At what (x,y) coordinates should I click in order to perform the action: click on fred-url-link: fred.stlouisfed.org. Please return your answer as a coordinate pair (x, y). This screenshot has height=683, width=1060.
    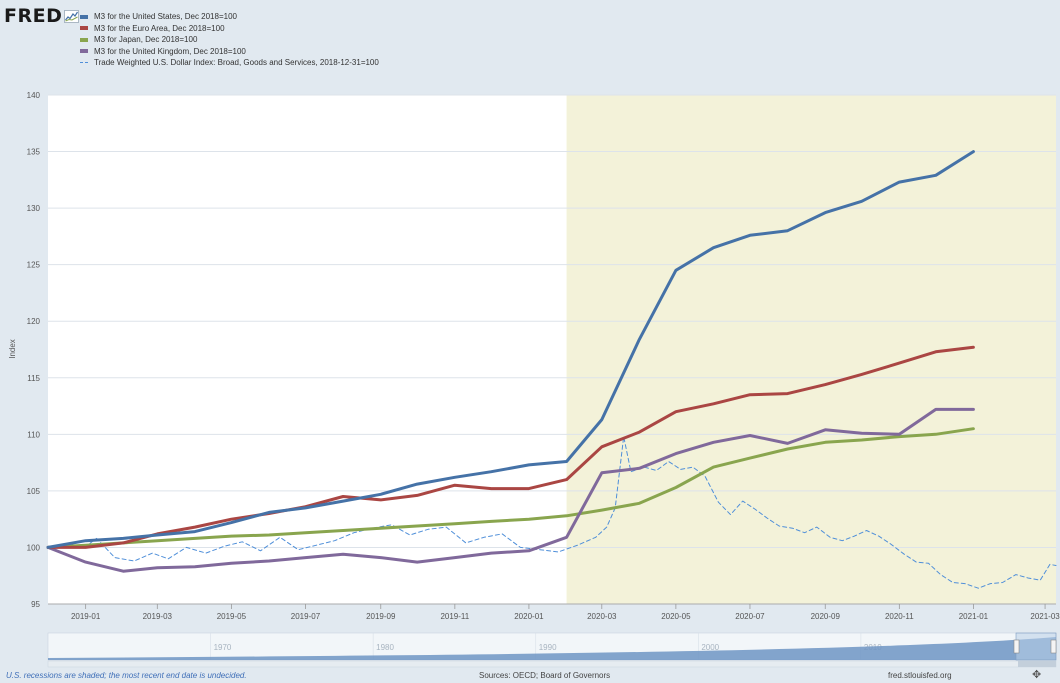
    Looking at the image, I should click on (920, 675).